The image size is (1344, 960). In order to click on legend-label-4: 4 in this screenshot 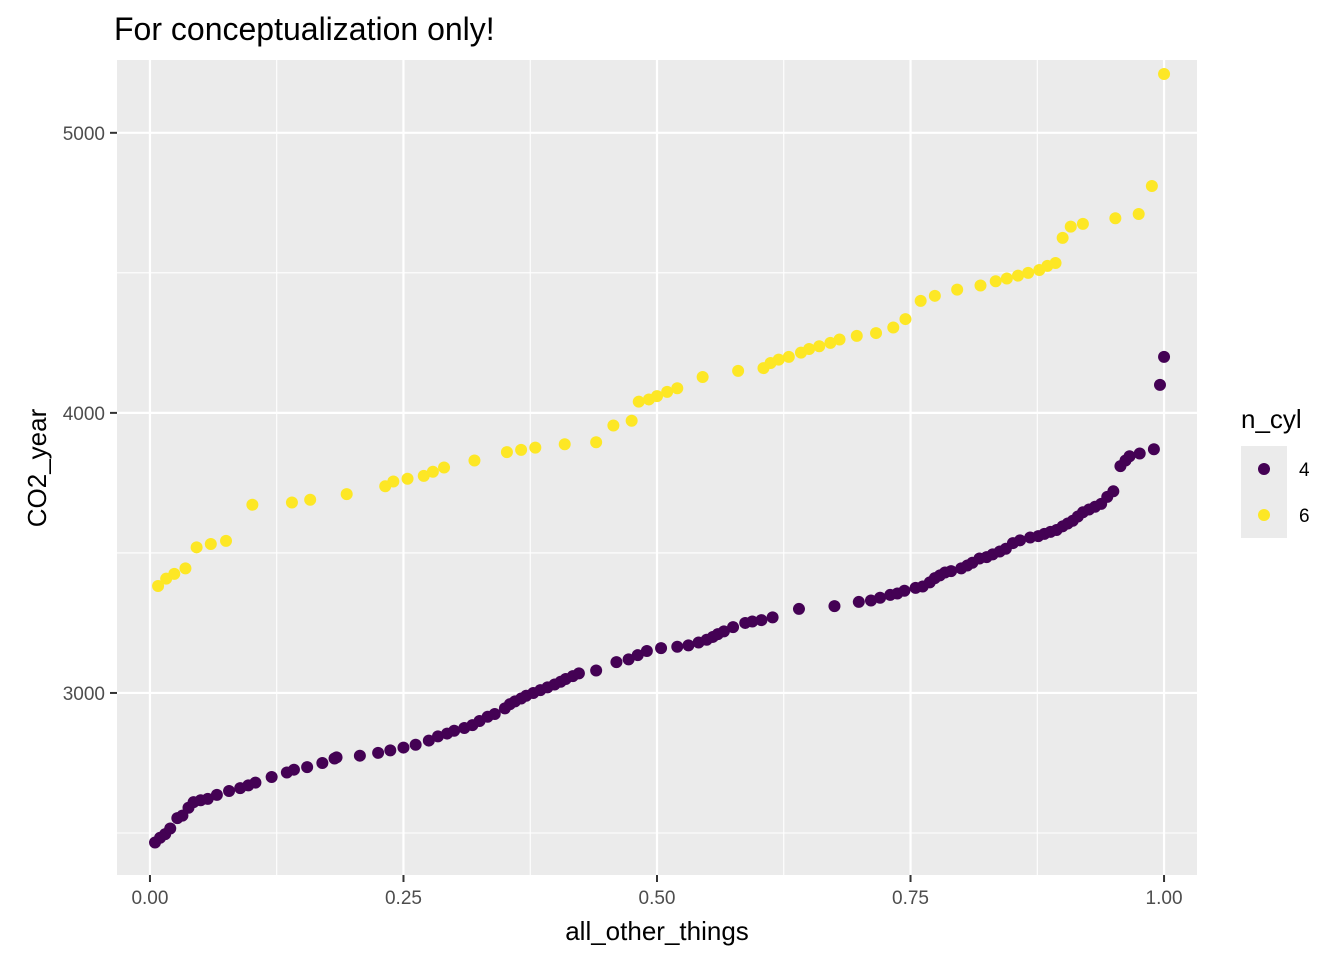, I will do `click(1304, 470)`.